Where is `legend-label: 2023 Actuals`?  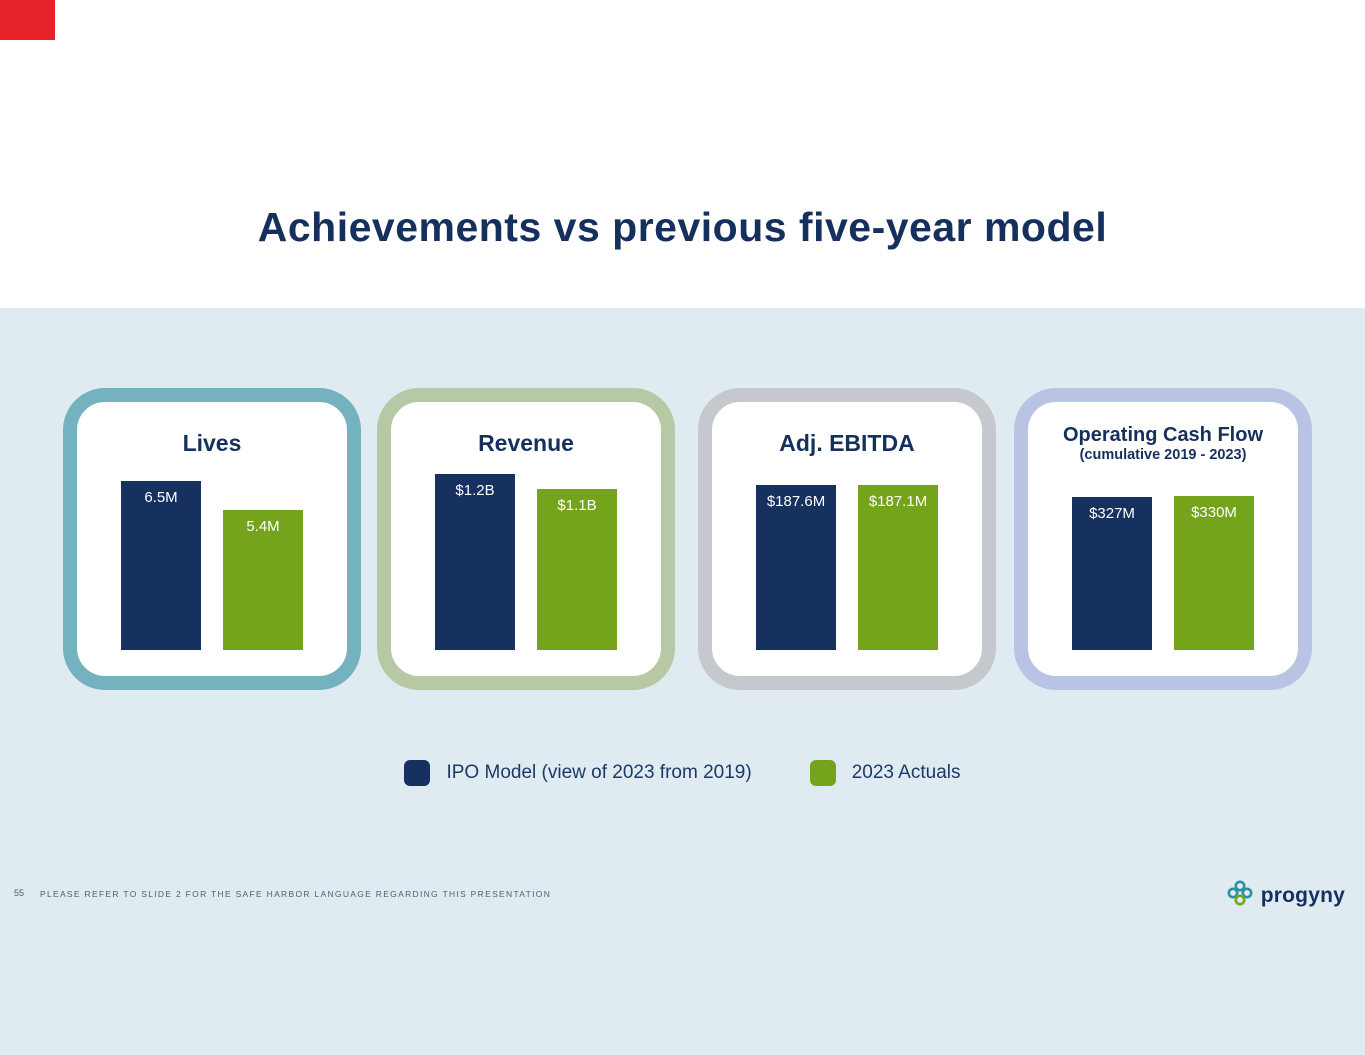 legend-label: 2023 Actuals is located at coordinates (906, 772).